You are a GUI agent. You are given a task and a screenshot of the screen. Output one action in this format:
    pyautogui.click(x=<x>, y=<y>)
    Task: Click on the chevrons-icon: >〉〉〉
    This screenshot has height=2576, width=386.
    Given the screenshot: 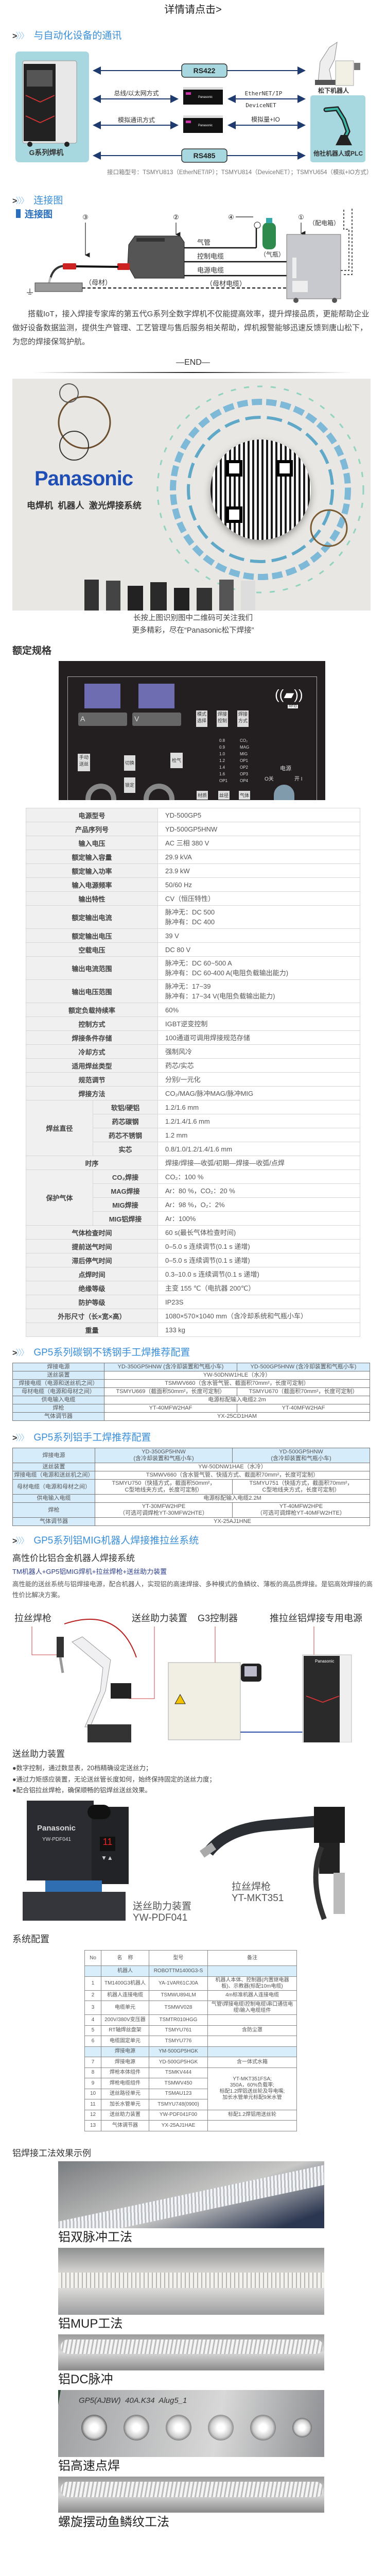 What is the action you would take?
    pyautogui.click(x=21, y=1541)
    